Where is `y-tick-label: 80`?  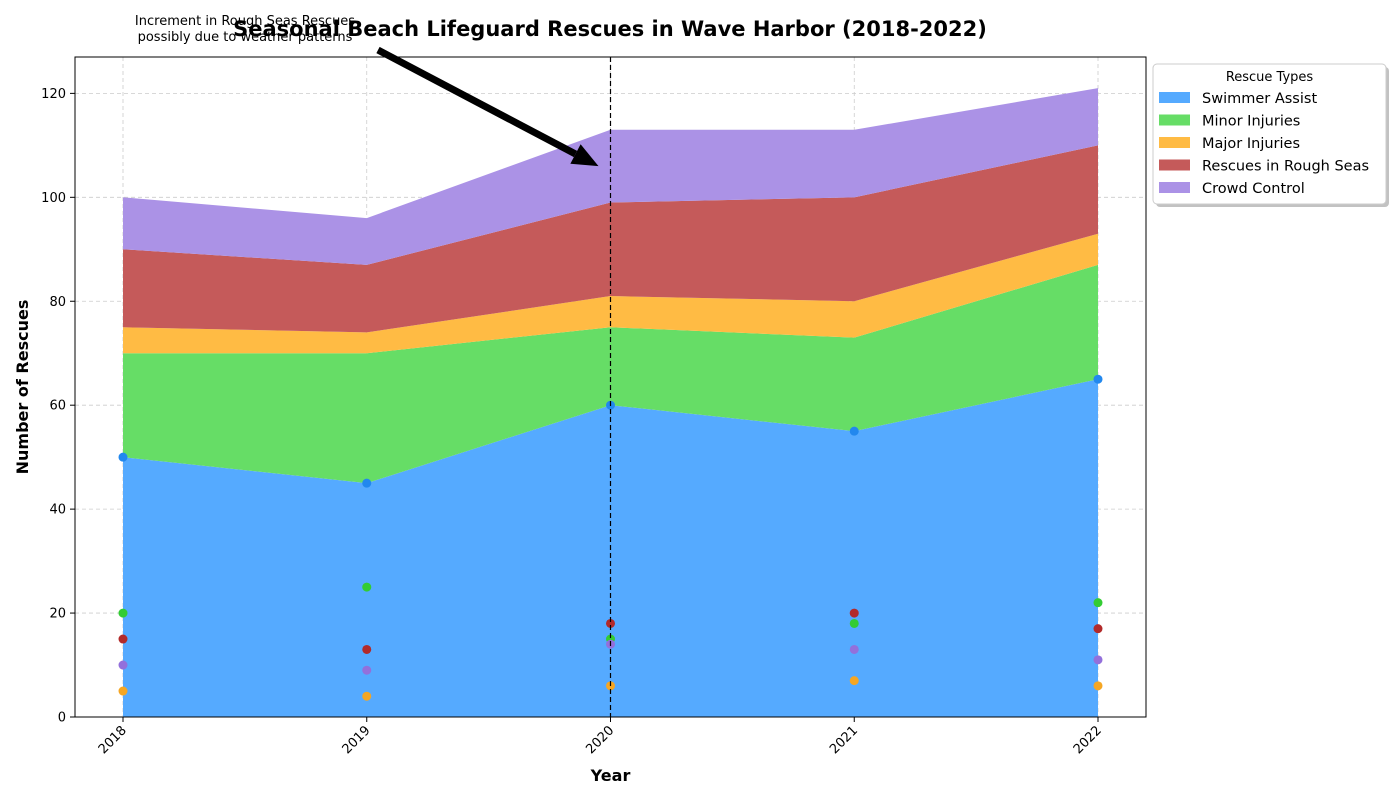
y-tick-label: 80 is located at coordinates (57, 302).